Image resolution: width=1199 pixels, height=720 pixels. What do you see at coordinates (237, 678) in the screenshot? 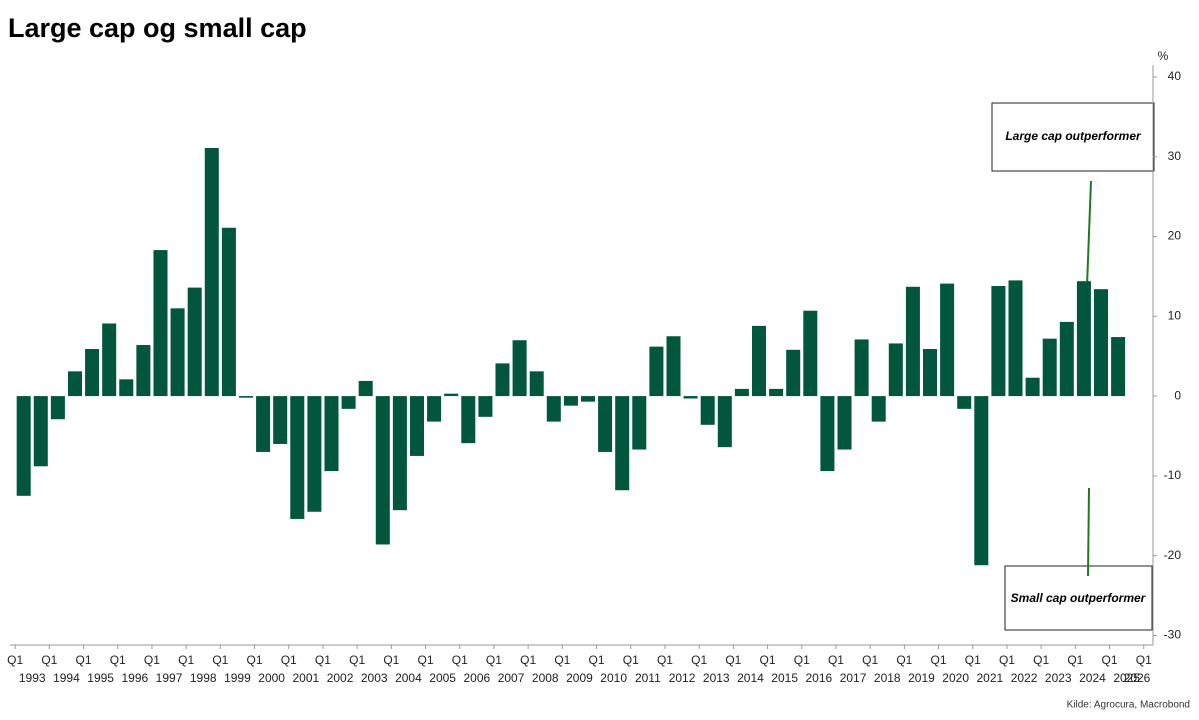
I see `x-tick-label: 1999` at bounding box center [237, 678].